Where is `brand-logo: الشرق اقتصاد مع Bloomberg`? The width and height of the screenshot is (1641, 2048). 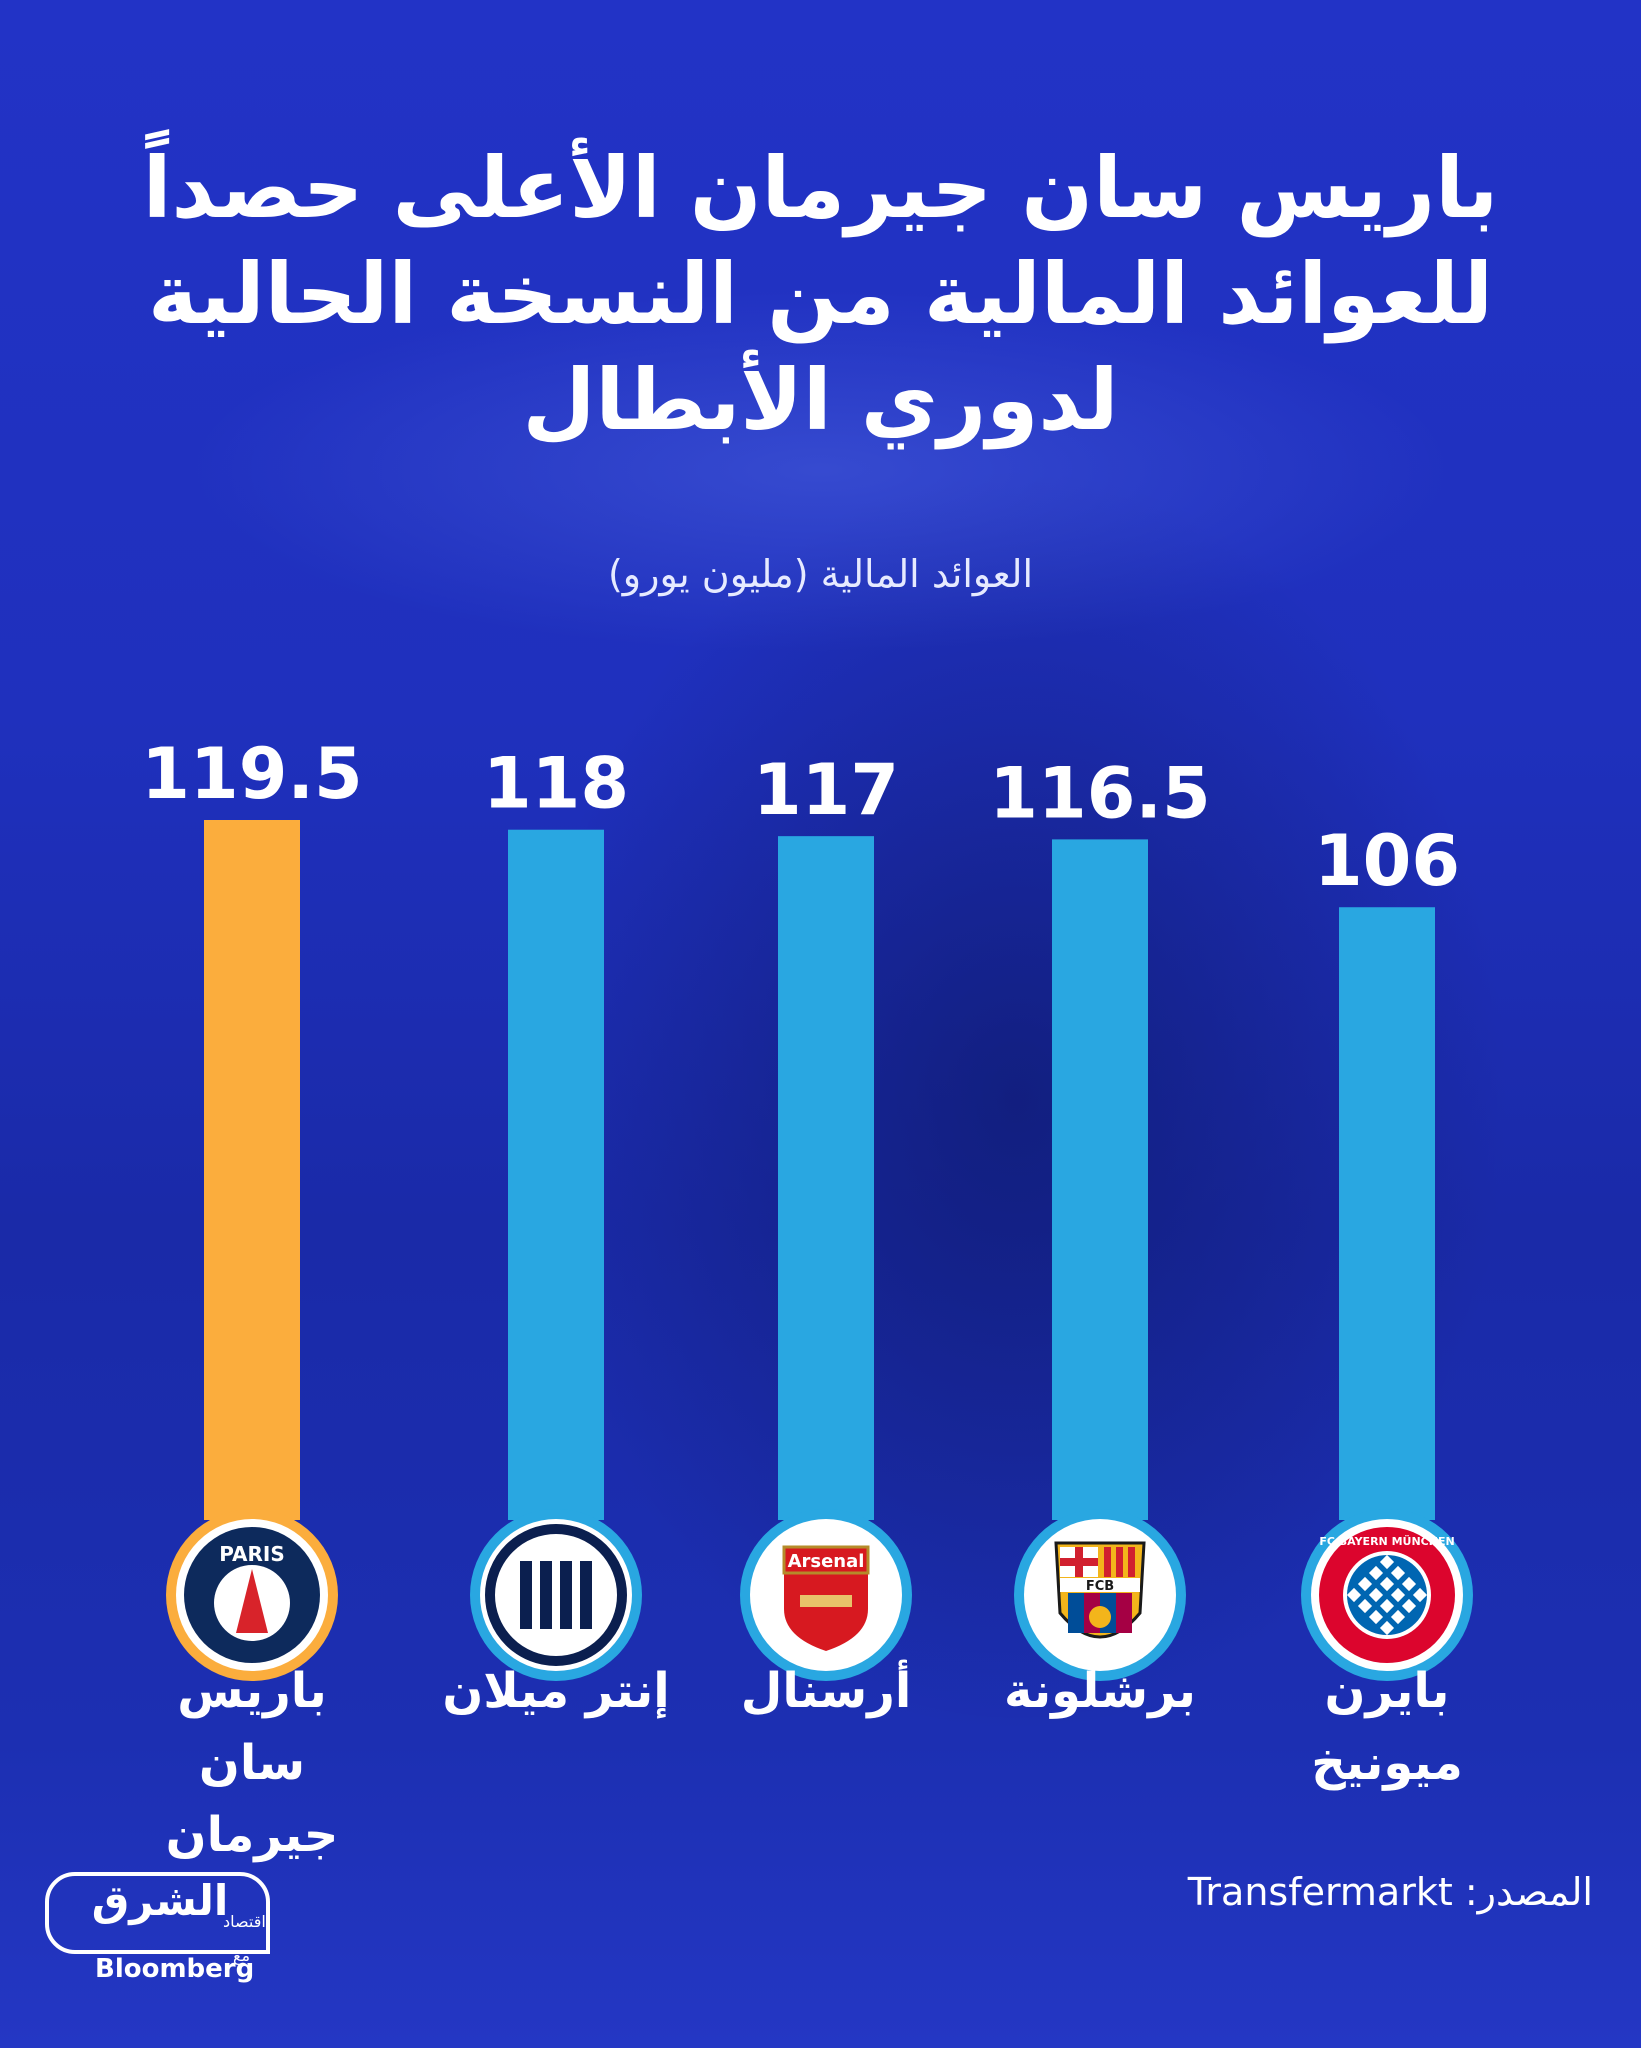
brand-logo: الشرق اقتصاد مع Bloomberg is located at coordinates (157, 1932).